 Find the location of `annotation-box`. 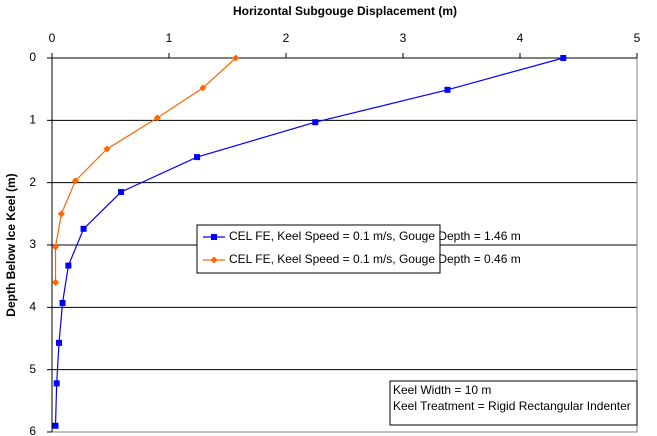

annotation-box is located at coordinates (513, 403).